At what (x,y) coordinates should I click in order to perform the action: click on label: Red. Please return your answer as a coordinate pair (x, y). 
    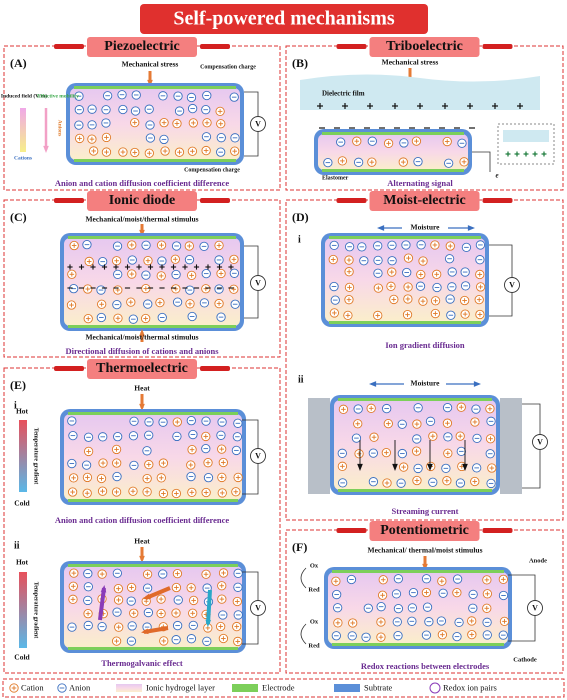
    Looking at the image, I should click on (314, 589).